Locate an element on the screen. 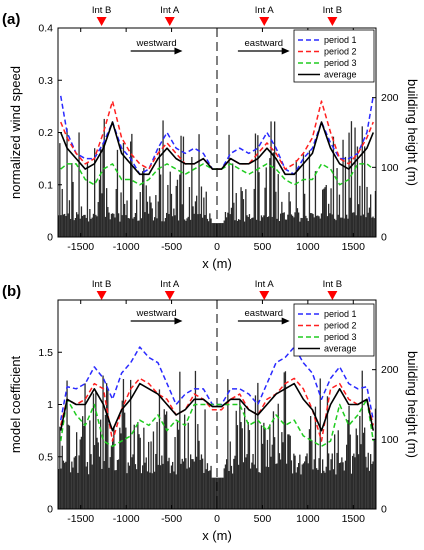 This screenshot has width=424, height=550. intersection-label: Int B is located at coordinates (333, 284).